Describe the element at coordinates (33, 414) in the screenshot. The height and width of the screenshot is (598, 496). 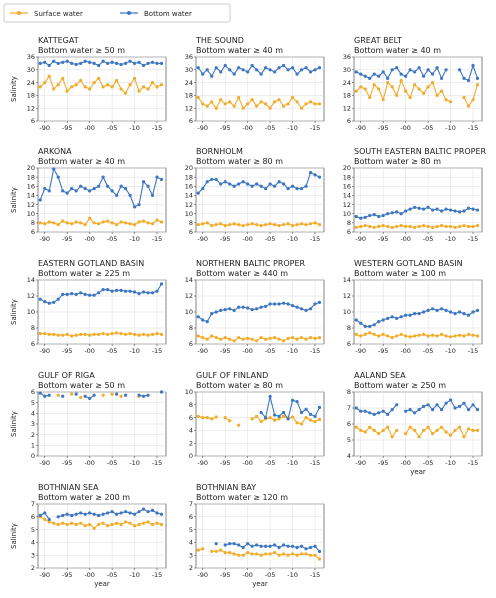
I see `y-tick-label: 4` at that location.